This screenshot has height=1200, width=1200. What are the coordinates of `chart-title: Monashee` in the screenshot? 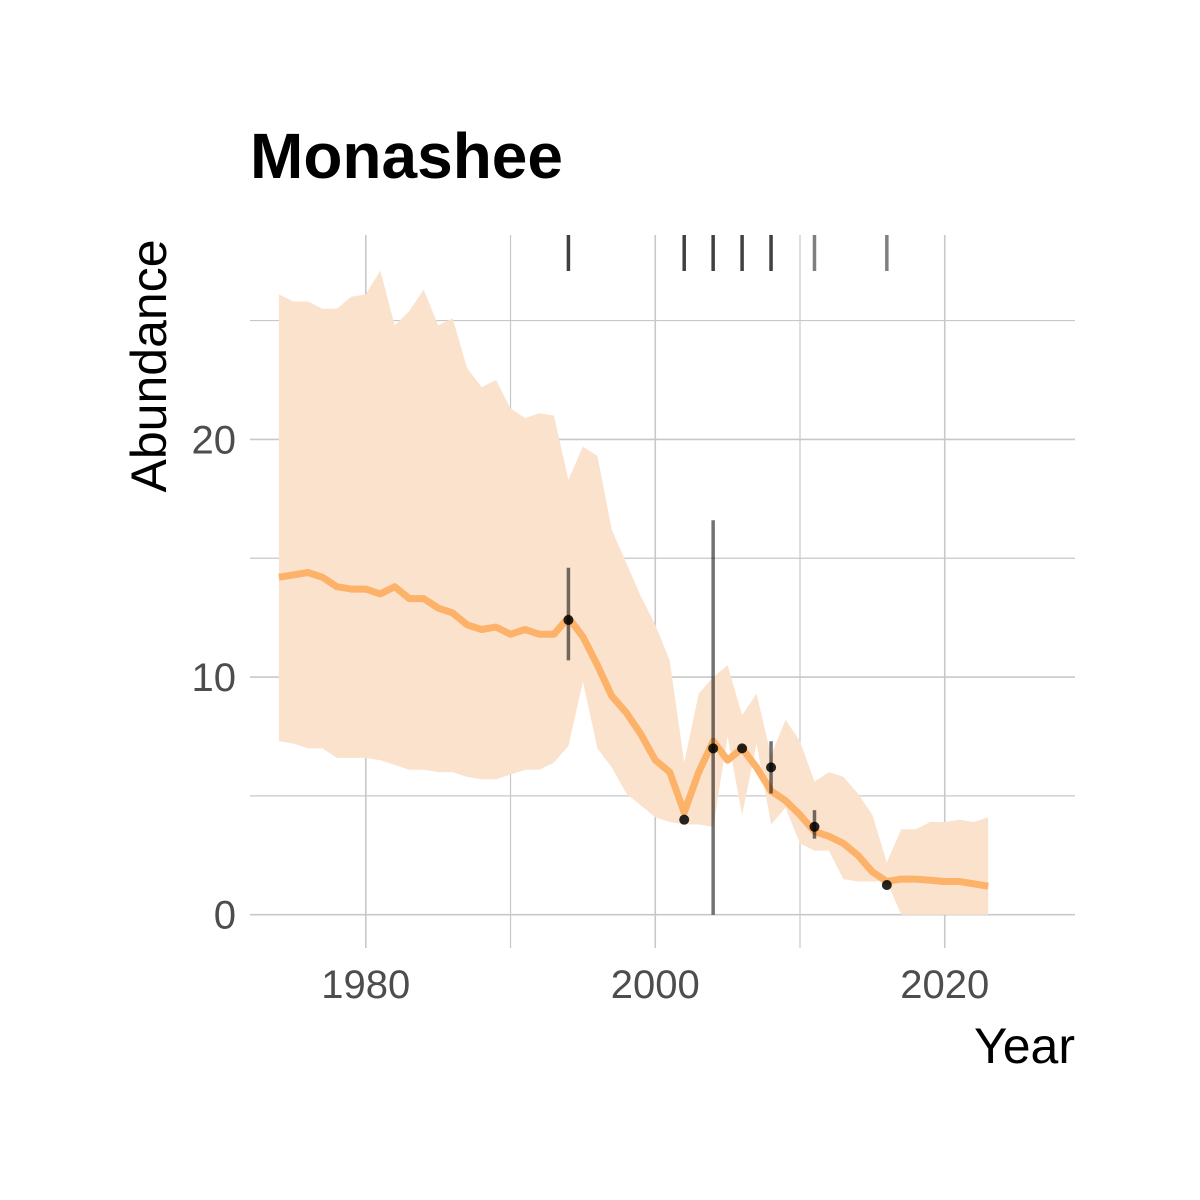 It's located at (406, 156).